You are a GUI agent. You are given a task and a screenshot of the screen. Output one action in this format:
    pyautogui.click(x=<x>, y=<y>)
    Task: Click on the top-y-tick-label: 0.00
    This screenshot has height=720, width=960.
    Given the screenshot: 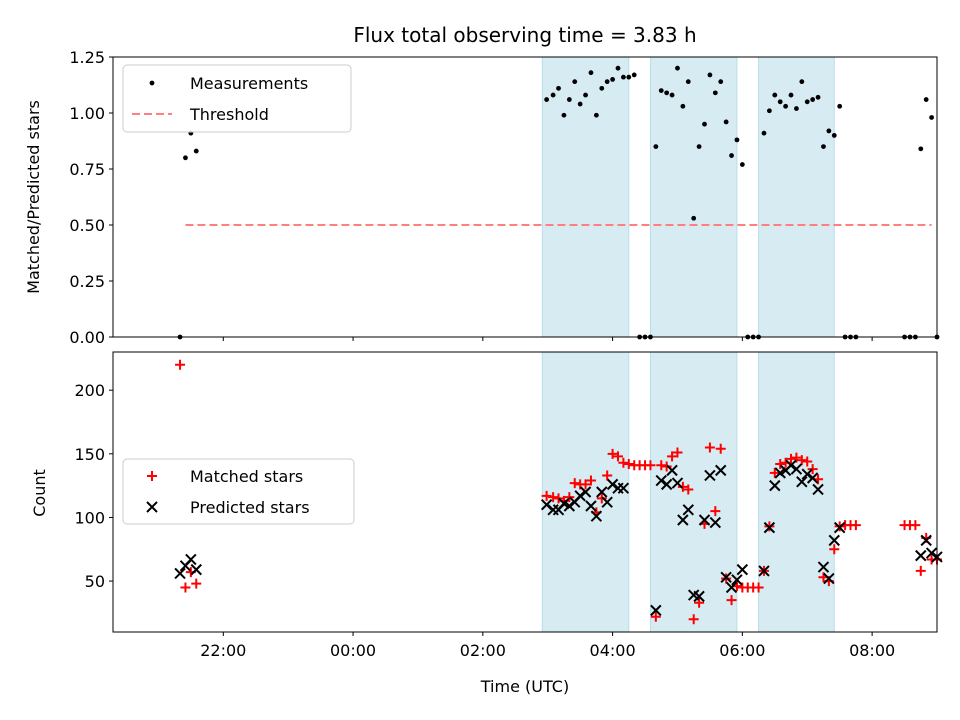 What is the action you would take?
    pyautogui.click(x=87, y=337)
    